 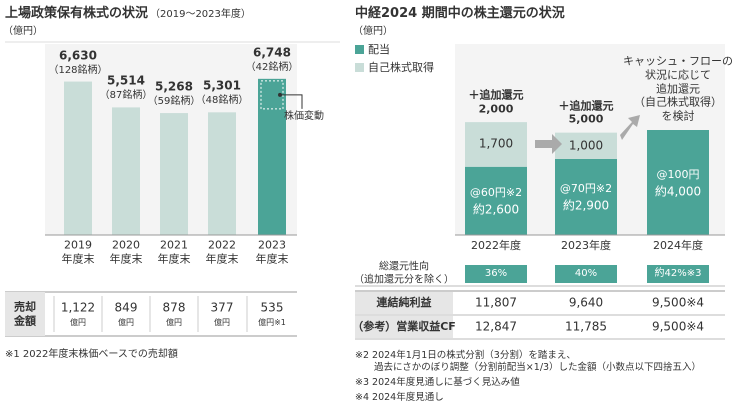 I want to click on stock-count: （128銘柄）, so click(x=78, y=70).